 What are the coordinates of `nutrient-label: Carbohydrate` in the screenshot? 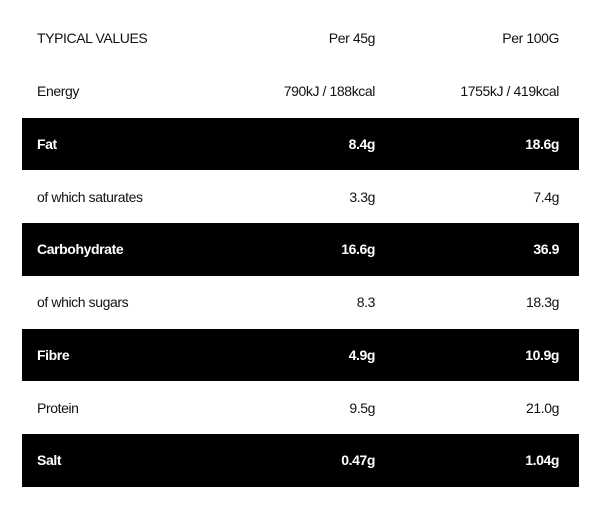 It's located at (80, 249).